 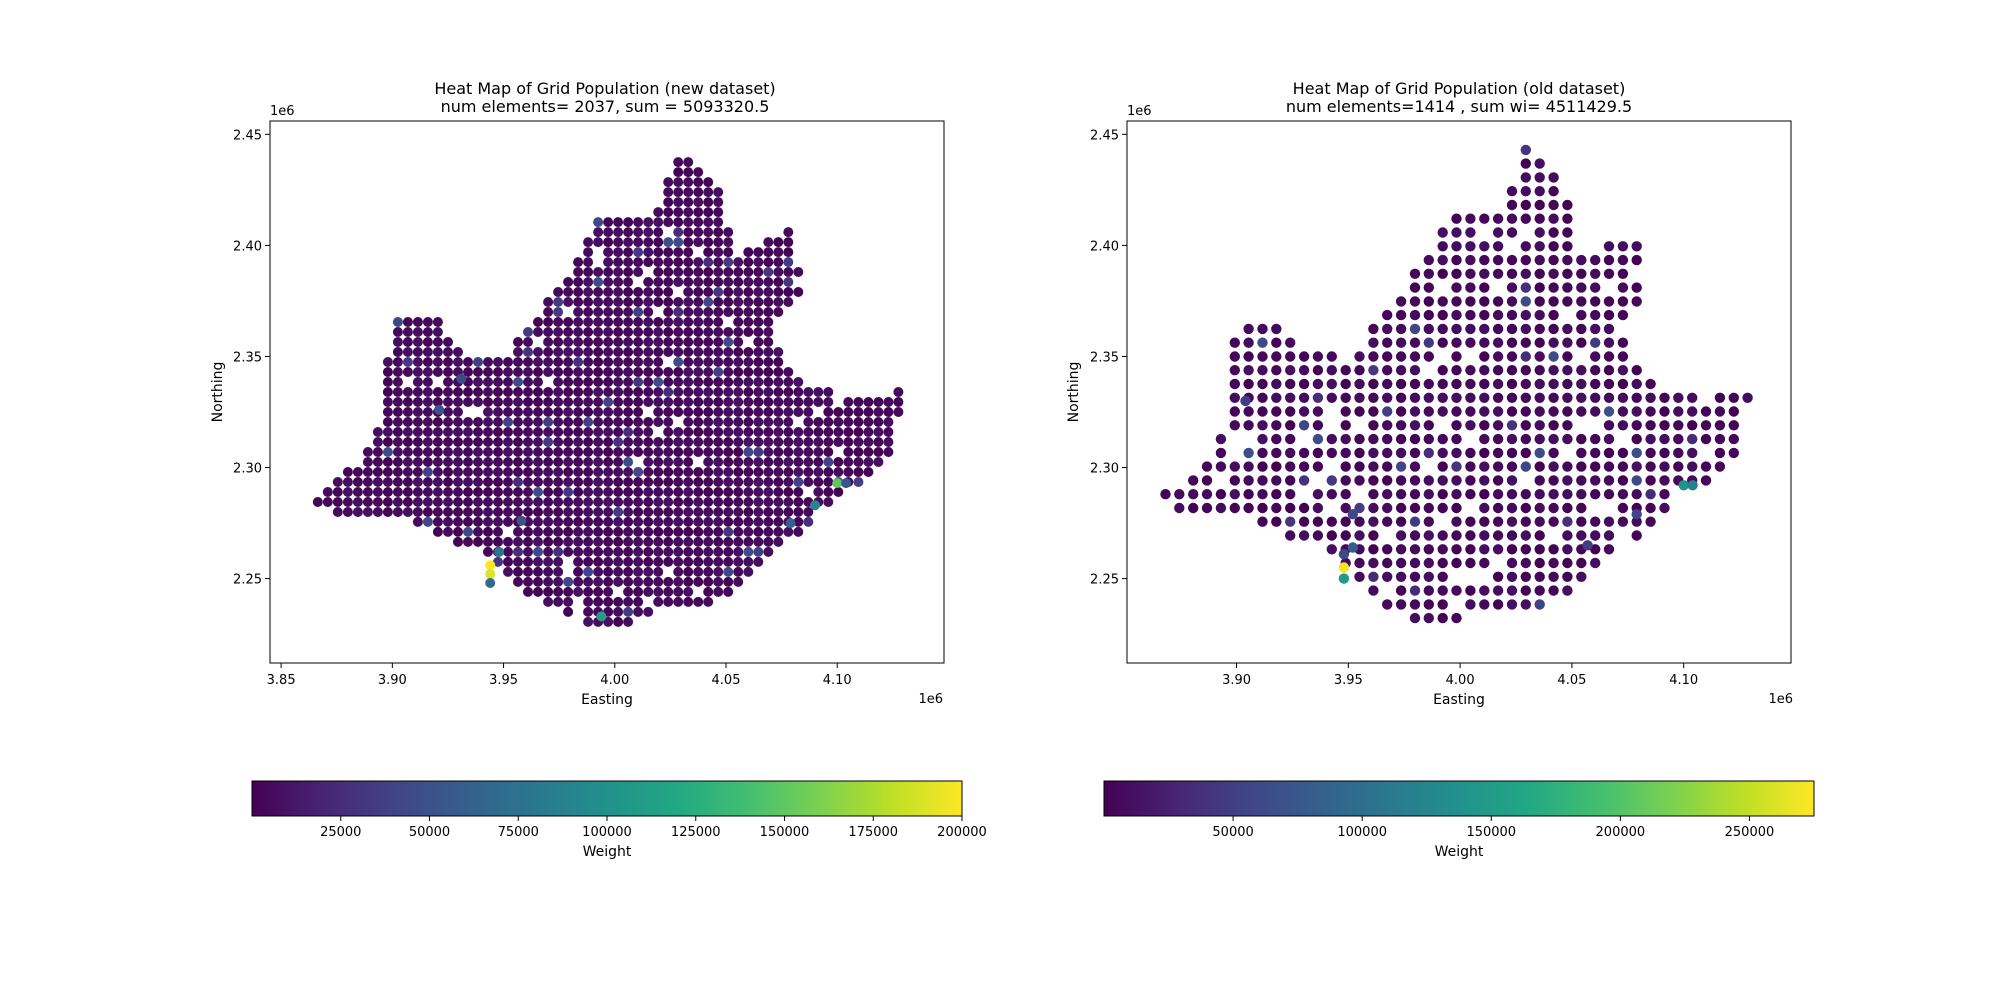 What do you see at coordinates (873, 832) in the screenshot?
I see `colorbar-tick-label: 175000` at bounding box center [873, 832].